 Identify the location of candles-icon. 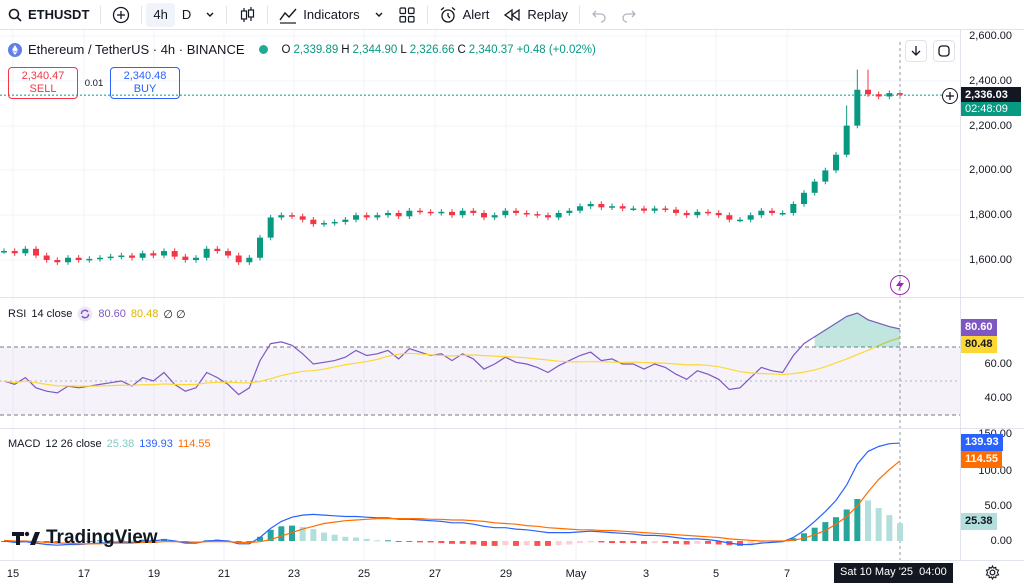
(248, 14).